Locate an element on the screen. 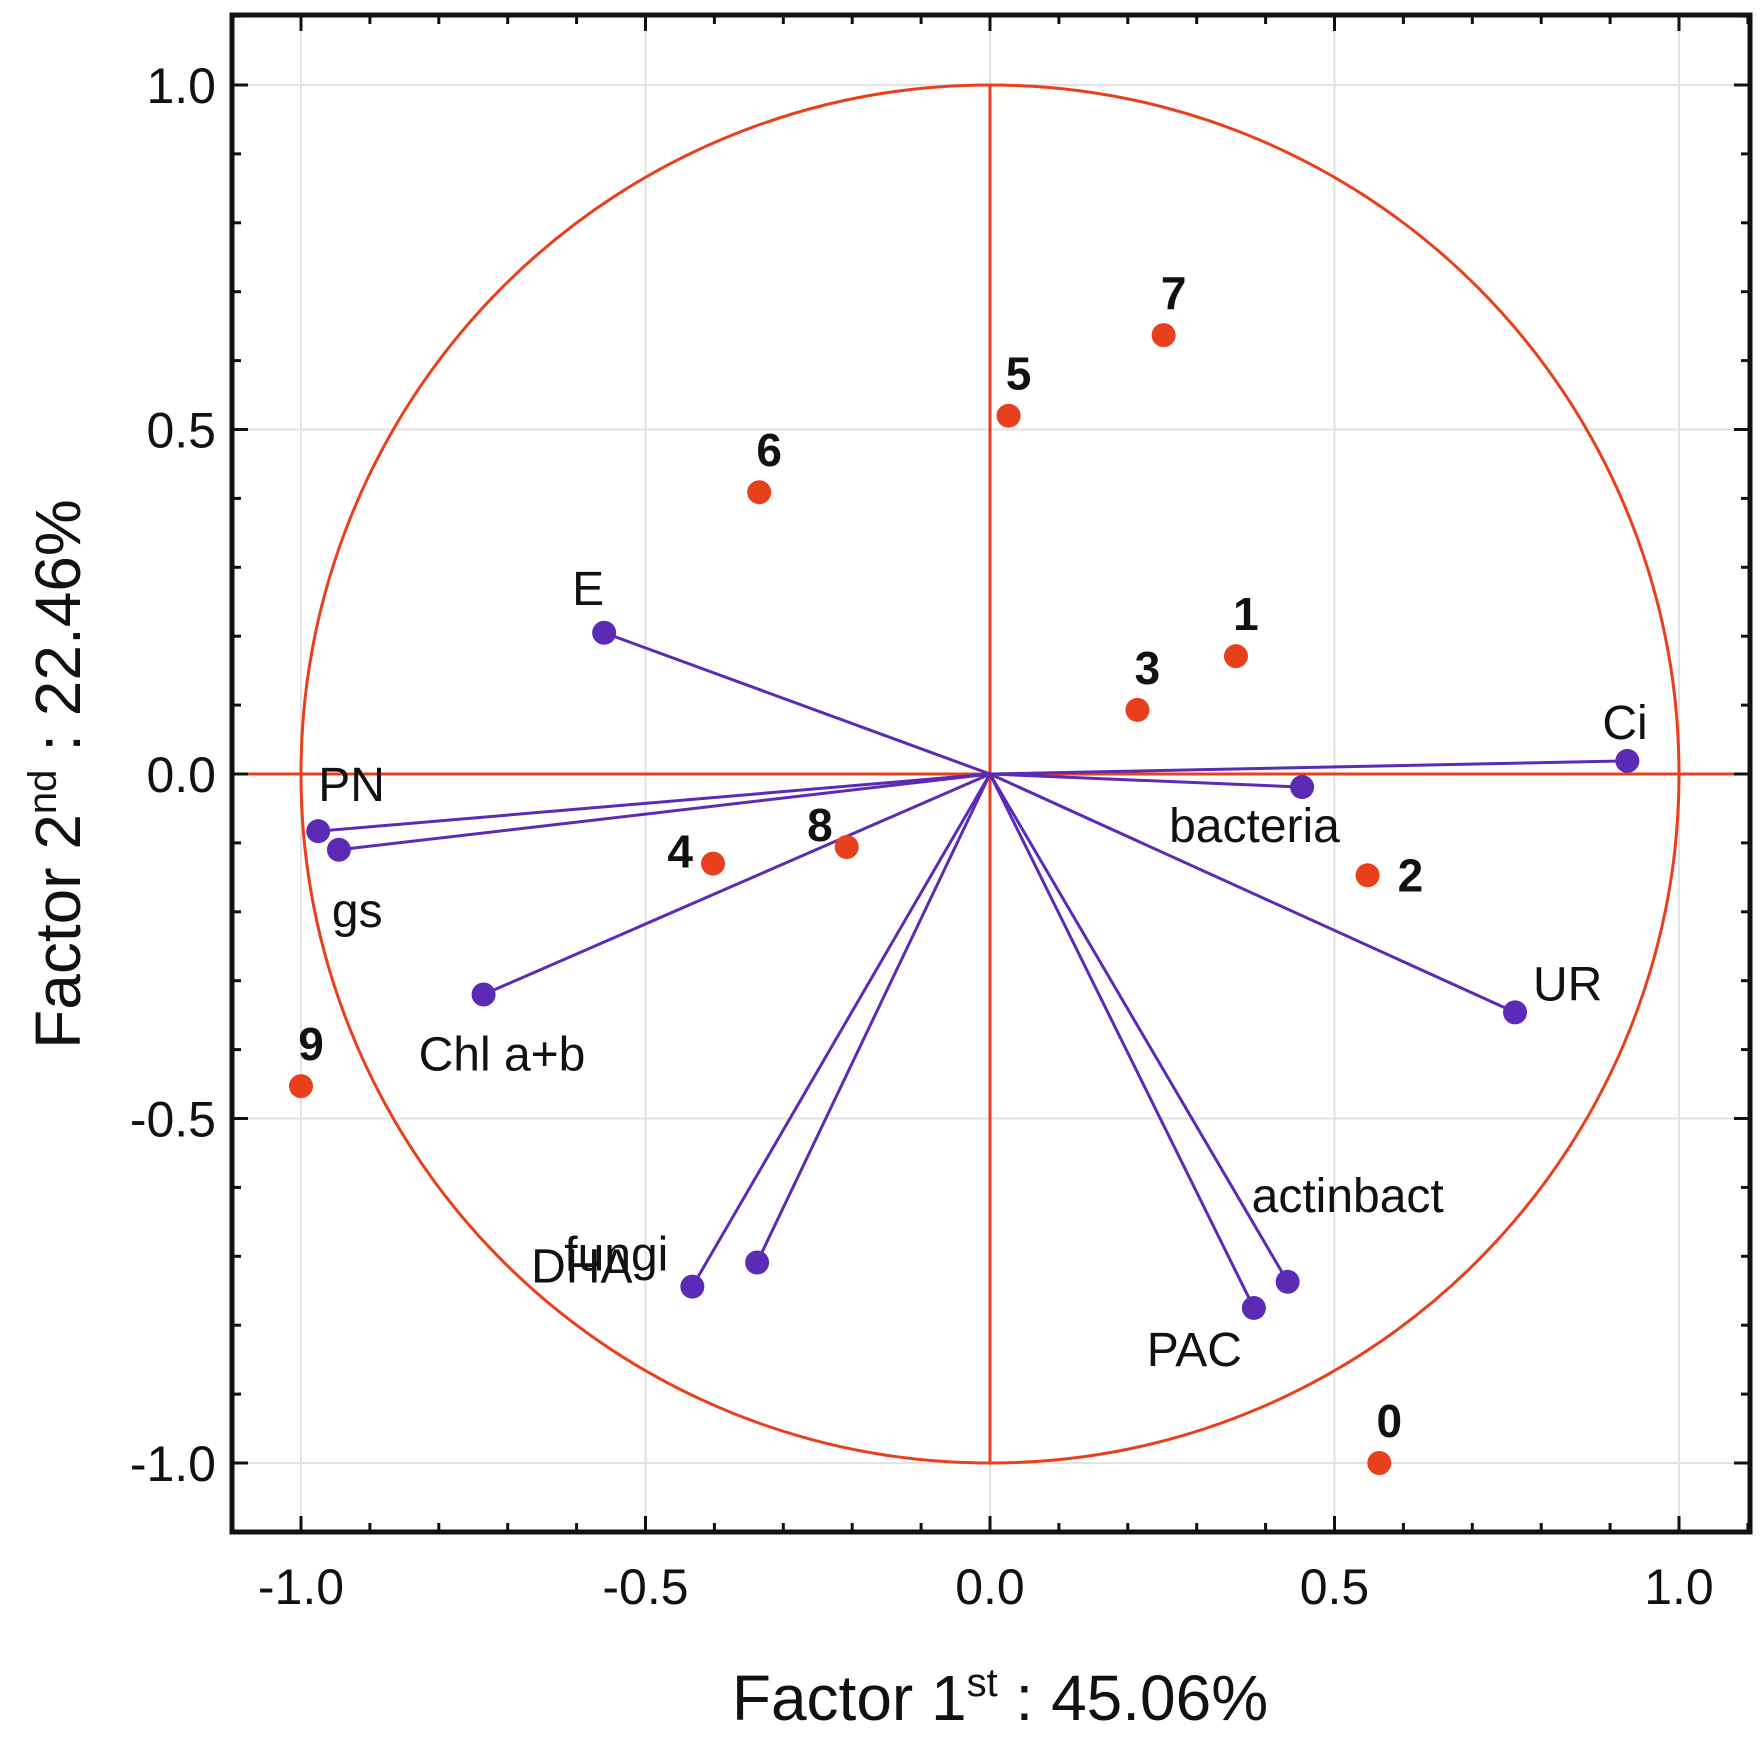 This screenshot has height=1746, width=1764. y-axis-title: Factor 2nd : 22.46% is located at coordinates (57, 774).